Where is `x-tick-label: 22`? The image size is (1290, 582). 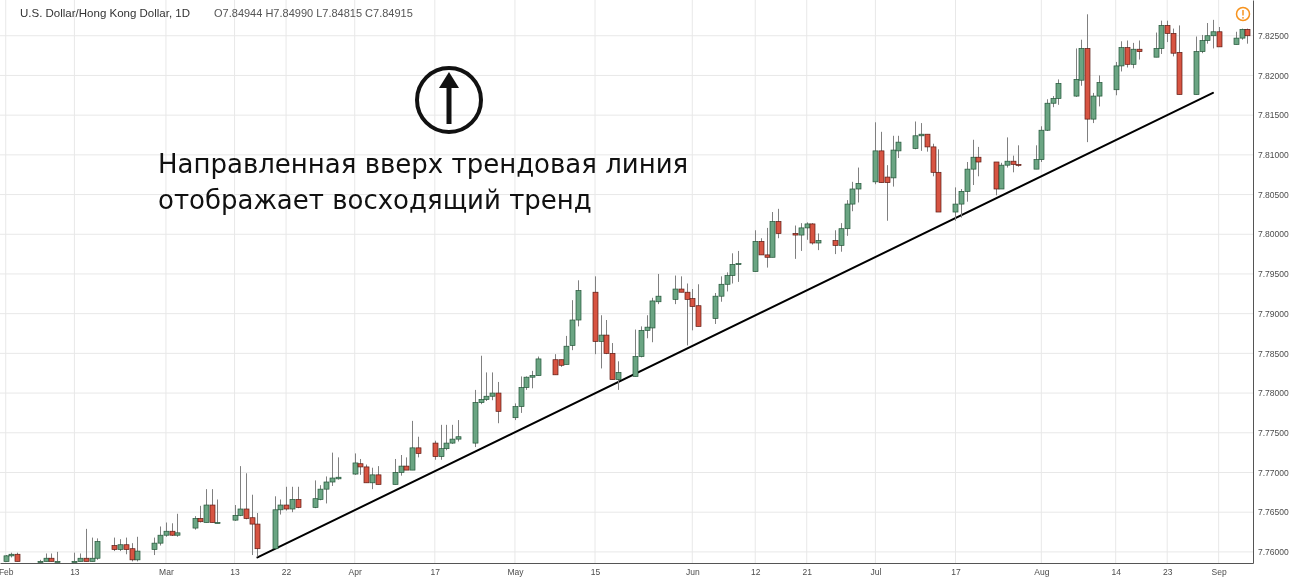 x-tick-label: 22 is located at coordinates (286, 572).